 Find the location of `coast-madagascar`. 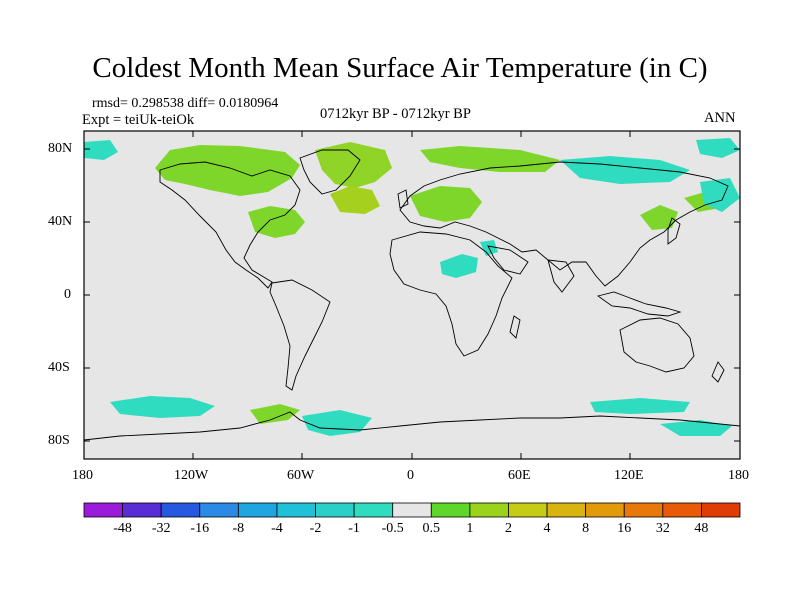

coast-madagascar is located at coordinates (515, 327).